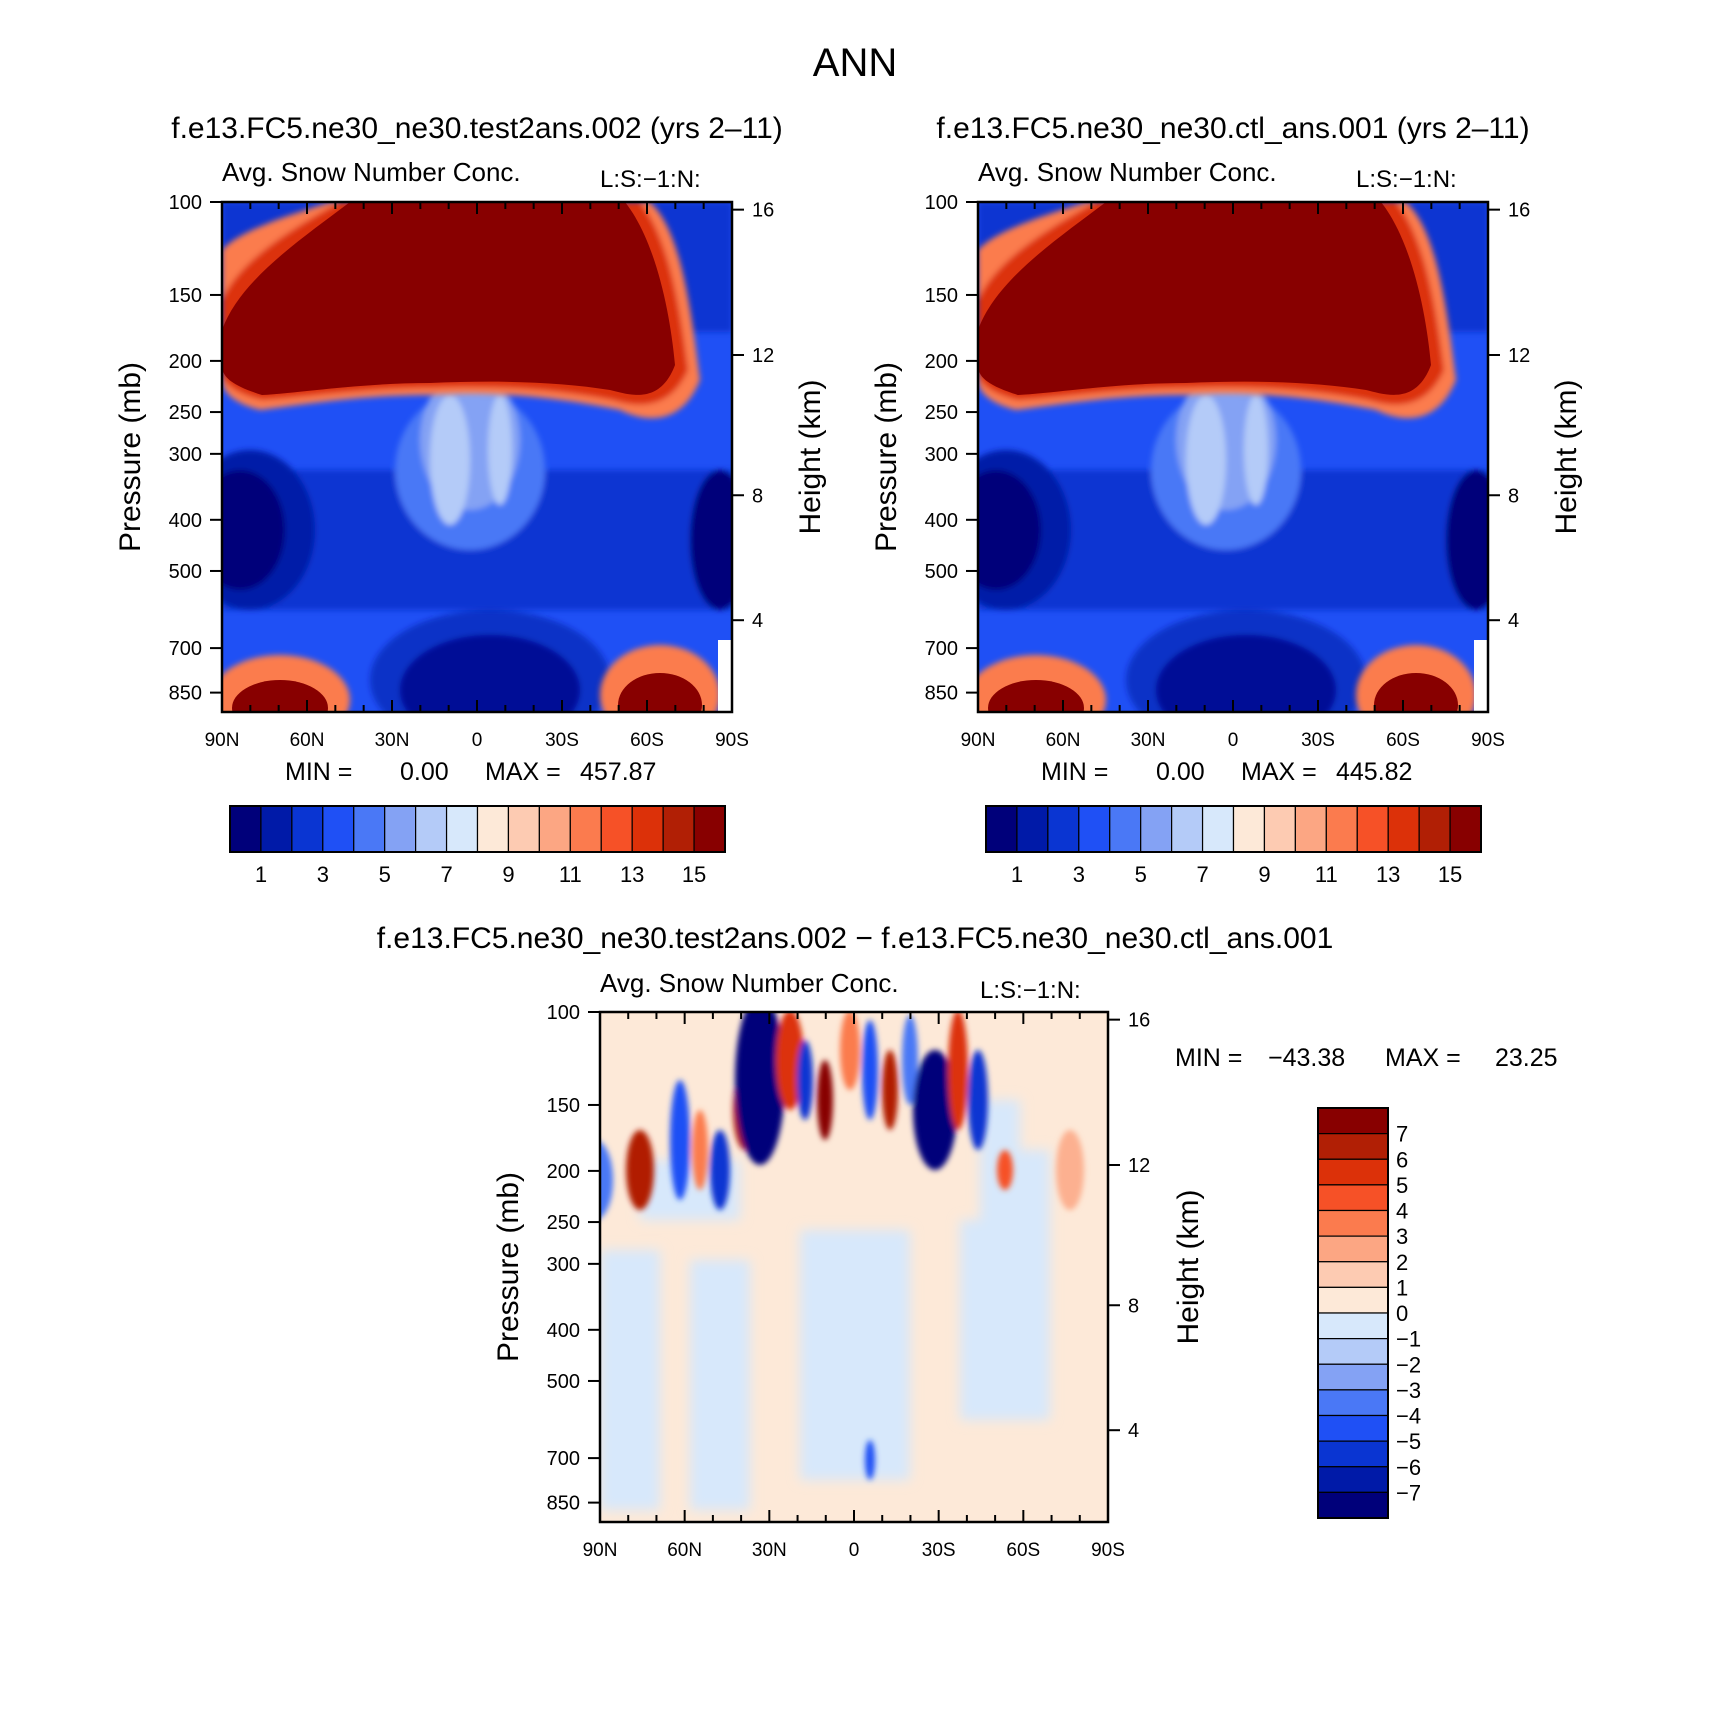 The width and height of the screenshot is (1710, 1730). I want to click on colorbar-label: −1, so click(1408, 1339).